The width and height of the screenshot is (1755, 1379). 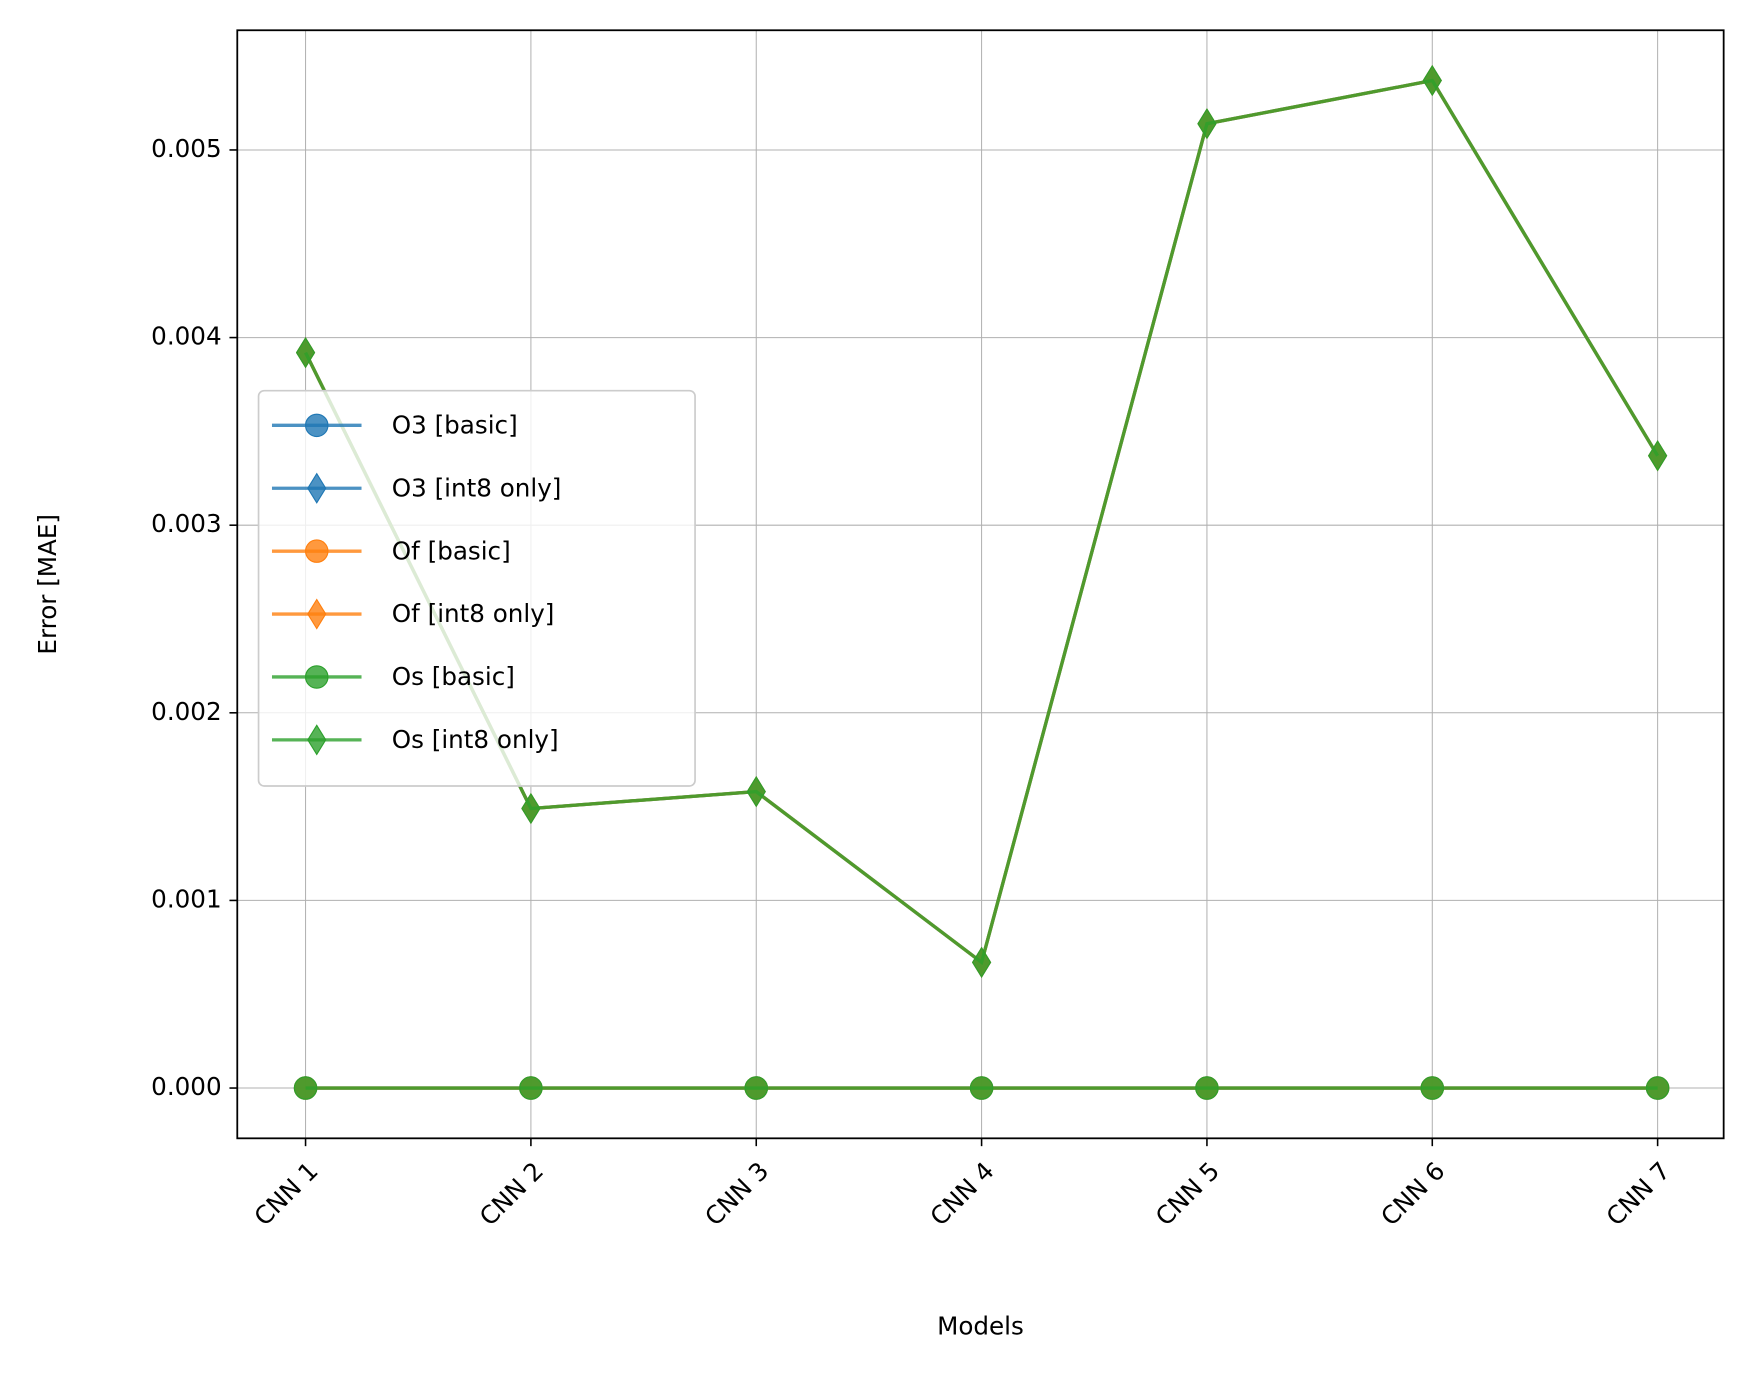 I want to click on y-tick-label: 0.002, so click(x=186, y=711).